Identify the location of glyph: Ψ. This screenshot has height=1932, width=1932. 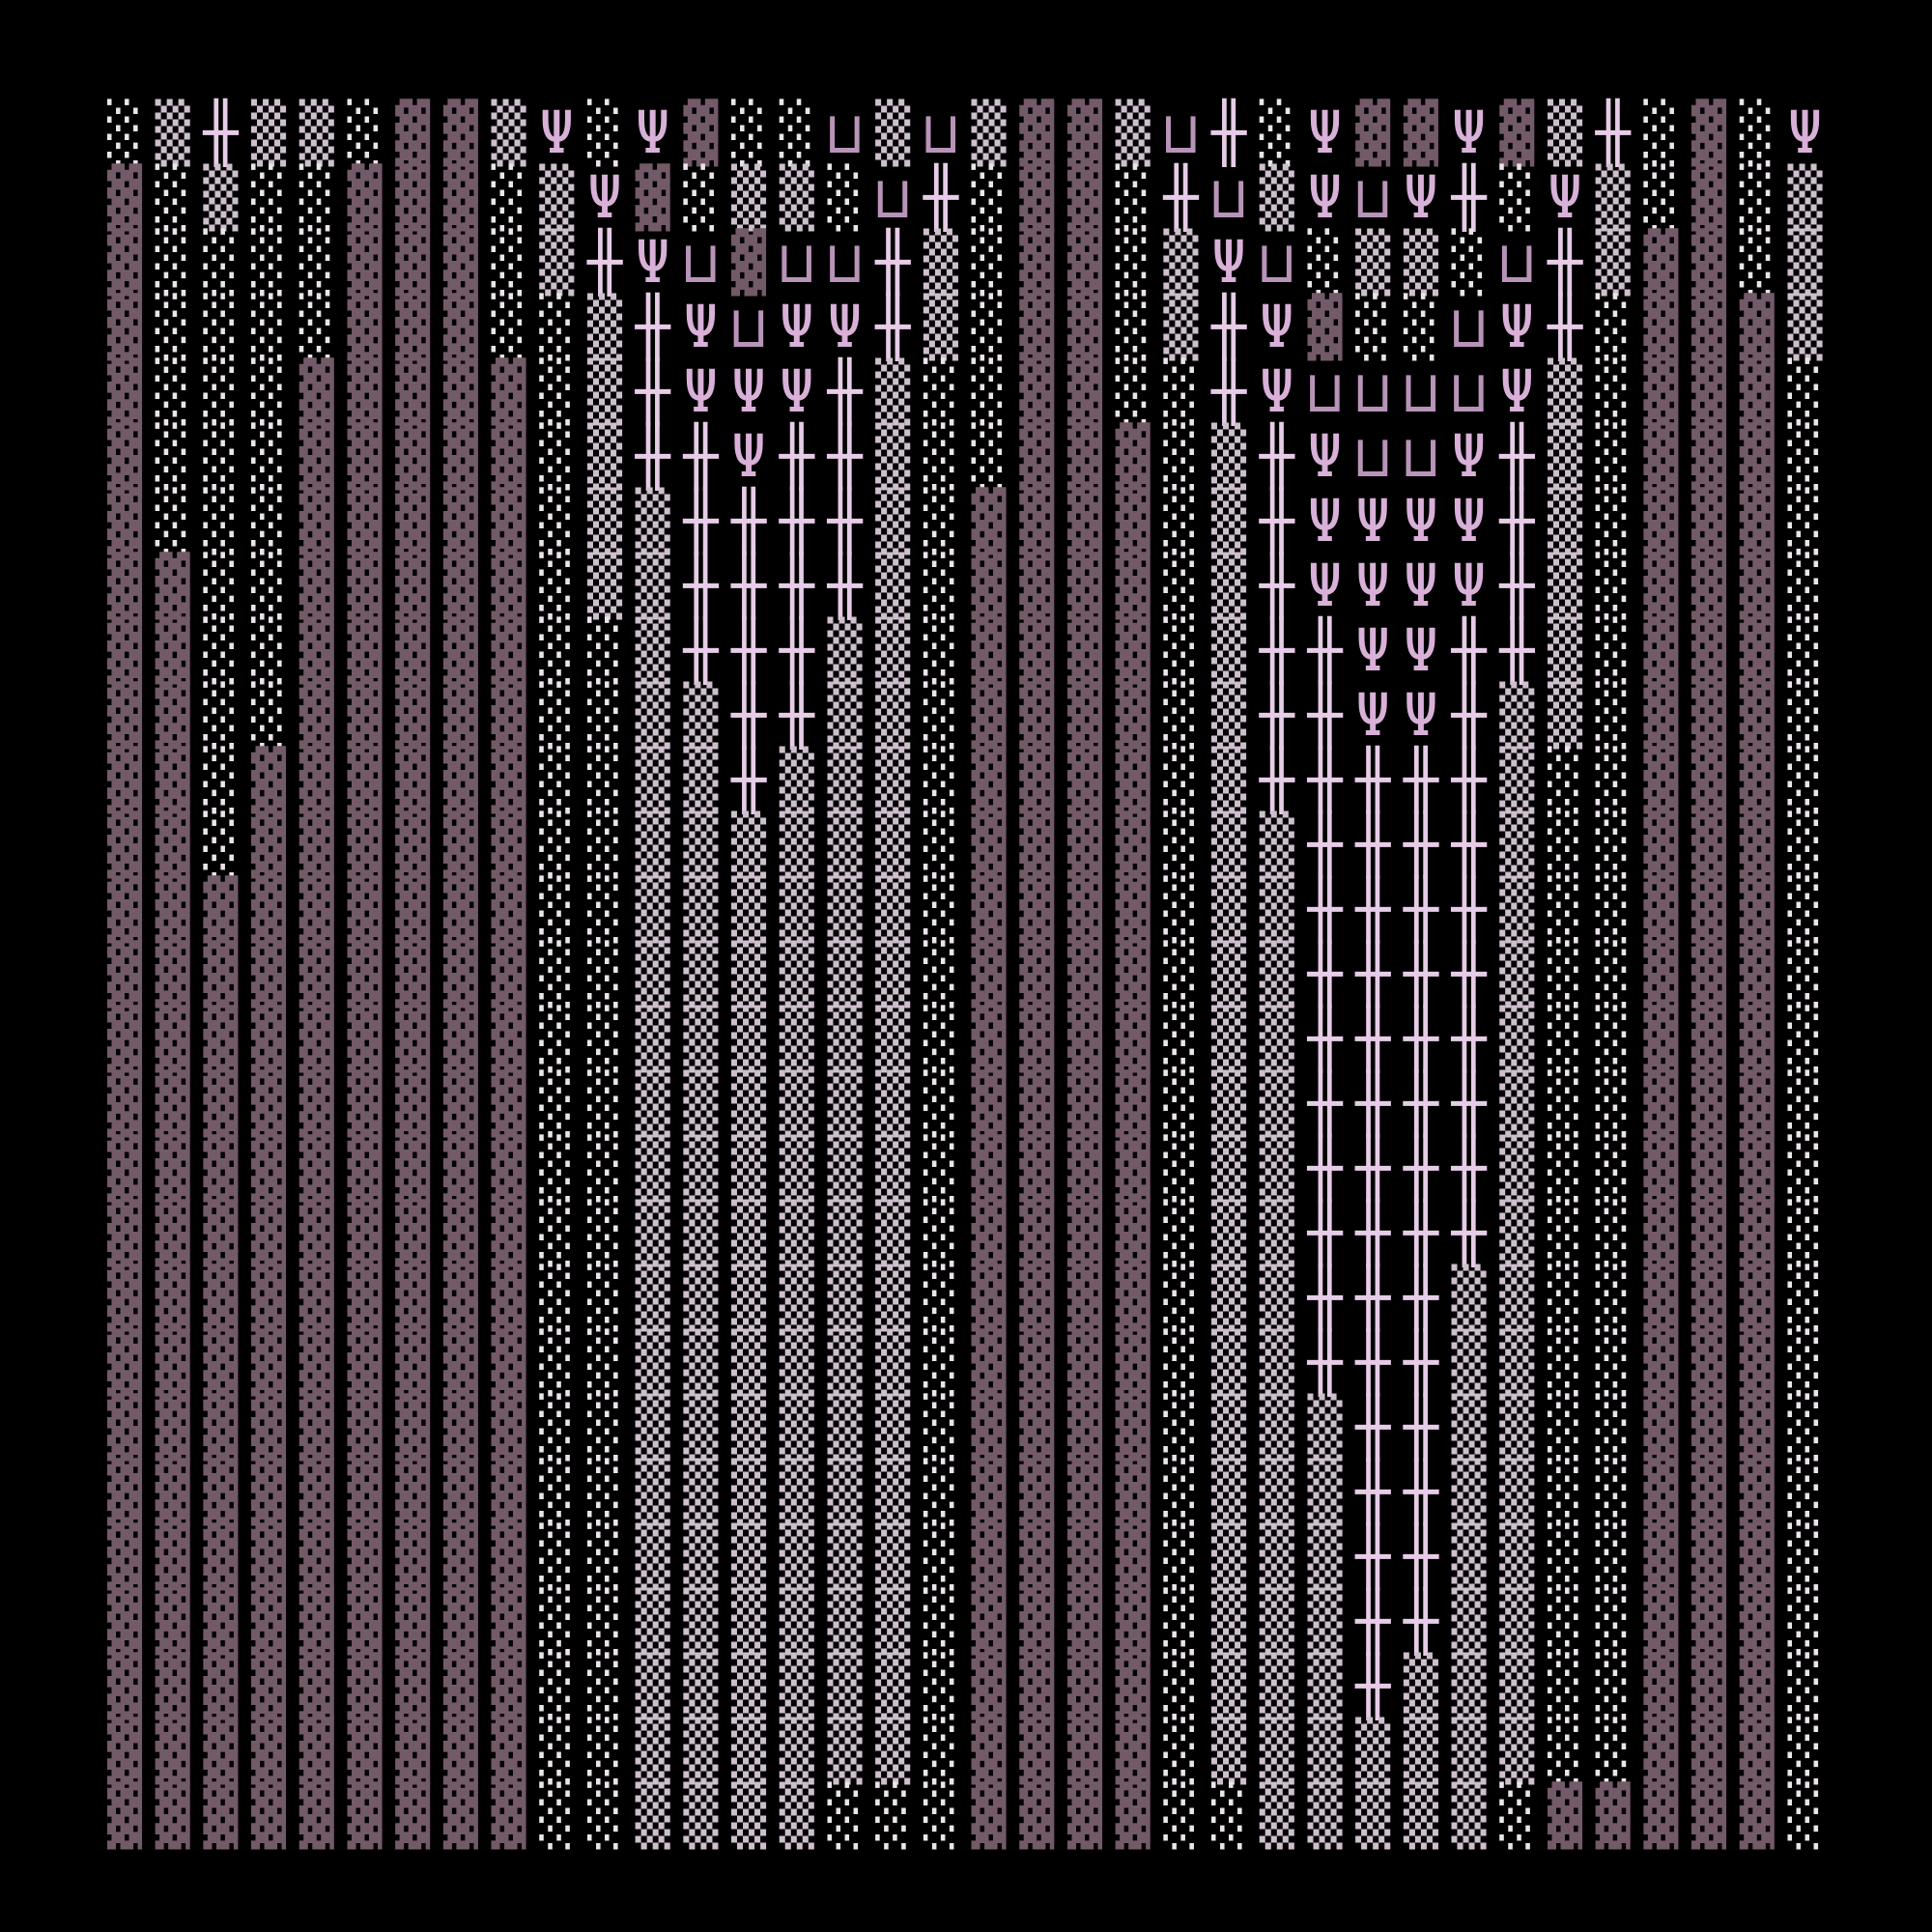
(1421, 521).